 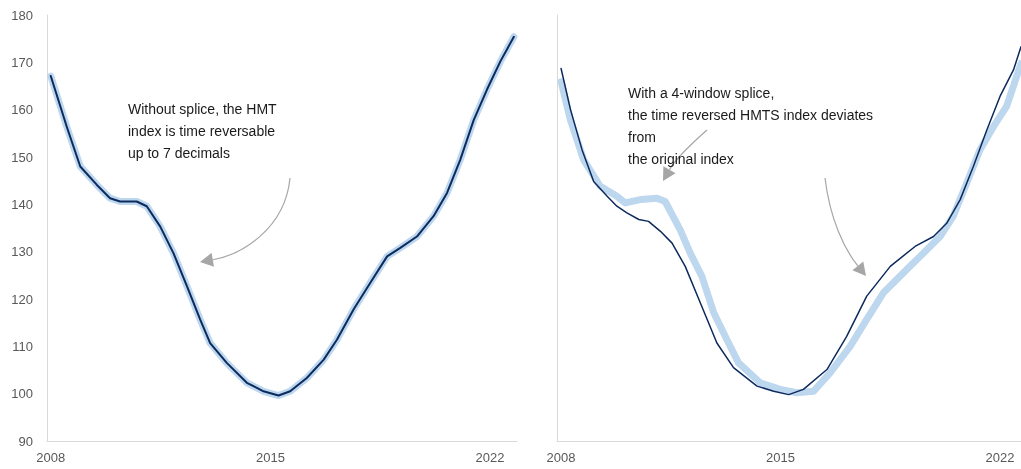 I want to click on y-tick-label: 150, so click(x=22, y=157).